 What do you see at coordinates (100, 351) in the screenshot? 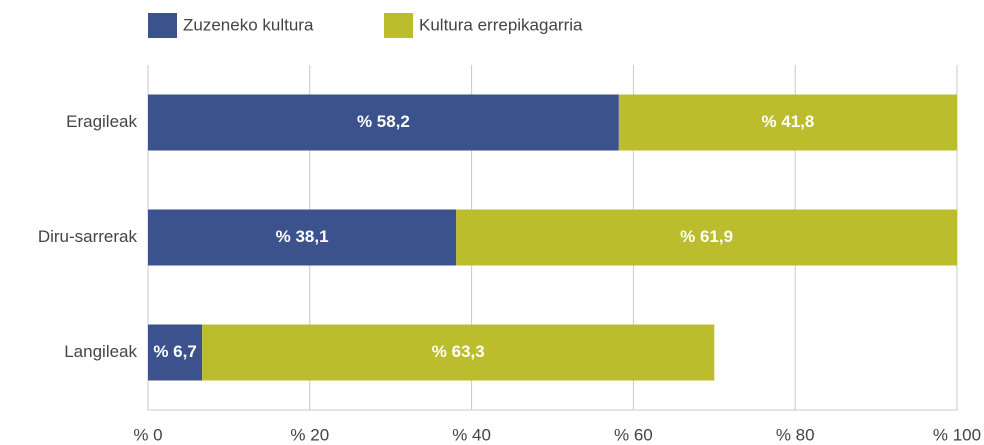
I see `y-tick-label: Langileak` at bounding box center [100, 351].